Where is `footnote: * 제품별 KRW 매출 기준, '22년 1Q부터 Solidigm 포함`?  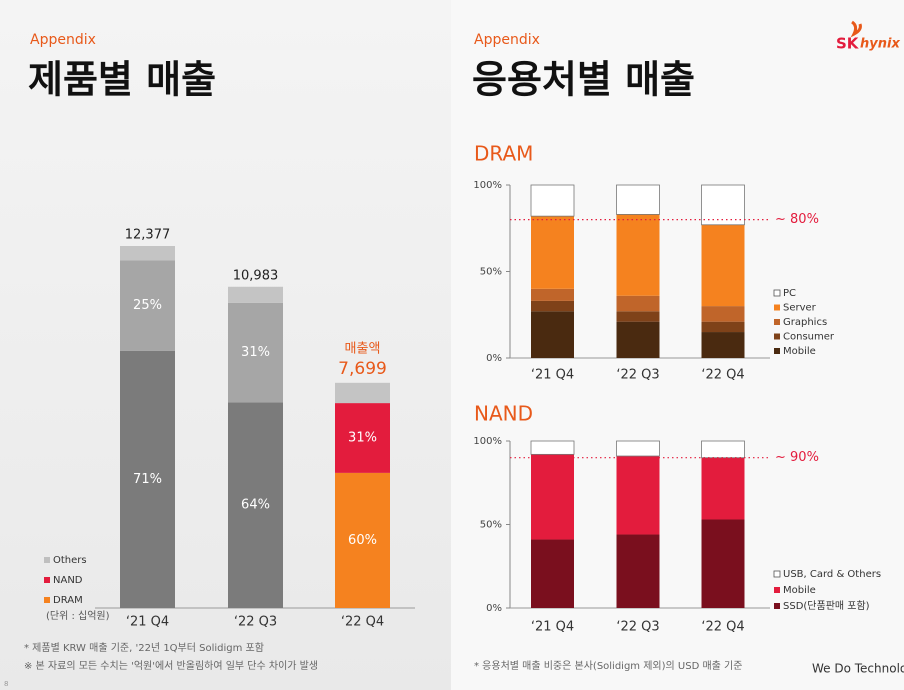 footnote: * 제품별 KRW 매출 기준, '22년 1Q부터 Solidigm 포함 is located at coordinates (144, 648).